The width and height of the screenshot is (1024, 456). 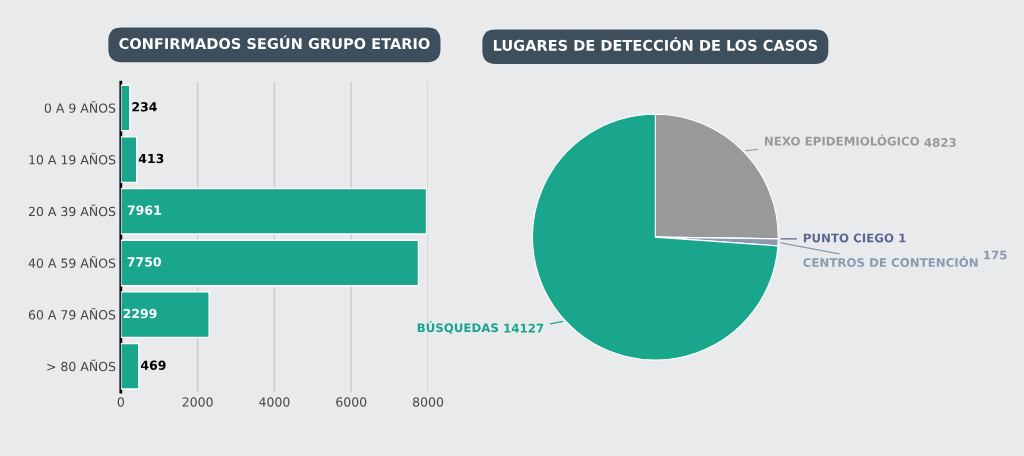 I want to click on y-tick-label: 0 A 9 AÑOS, so click(x=80, y=107).